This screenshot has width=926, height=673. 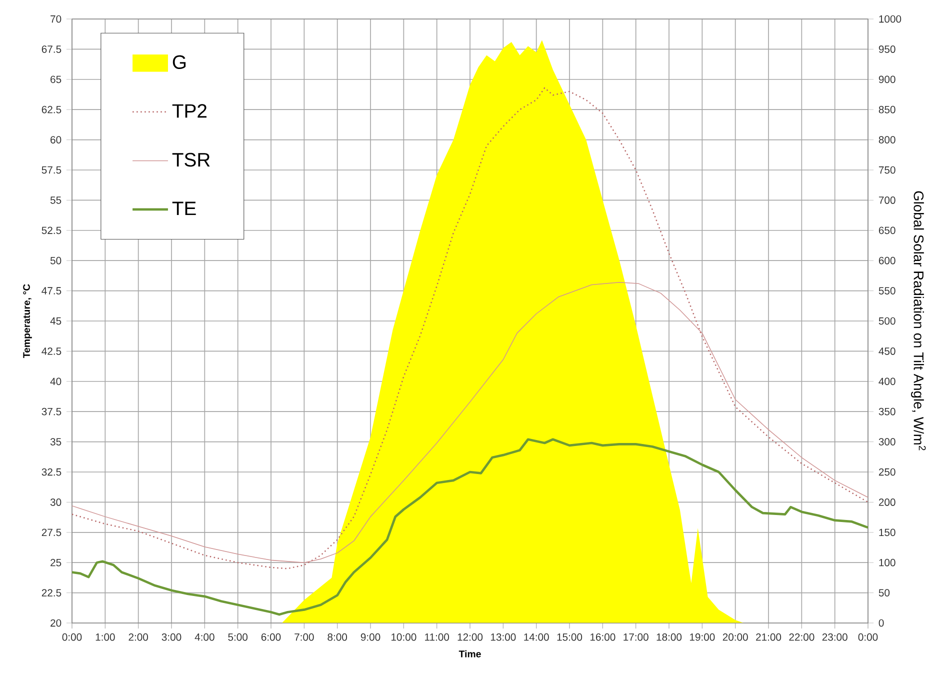 What do you see at coordinates (204, 637) in the screenshot?
I see `x-tick-label: 4:00` at bounding box center [204, 637].